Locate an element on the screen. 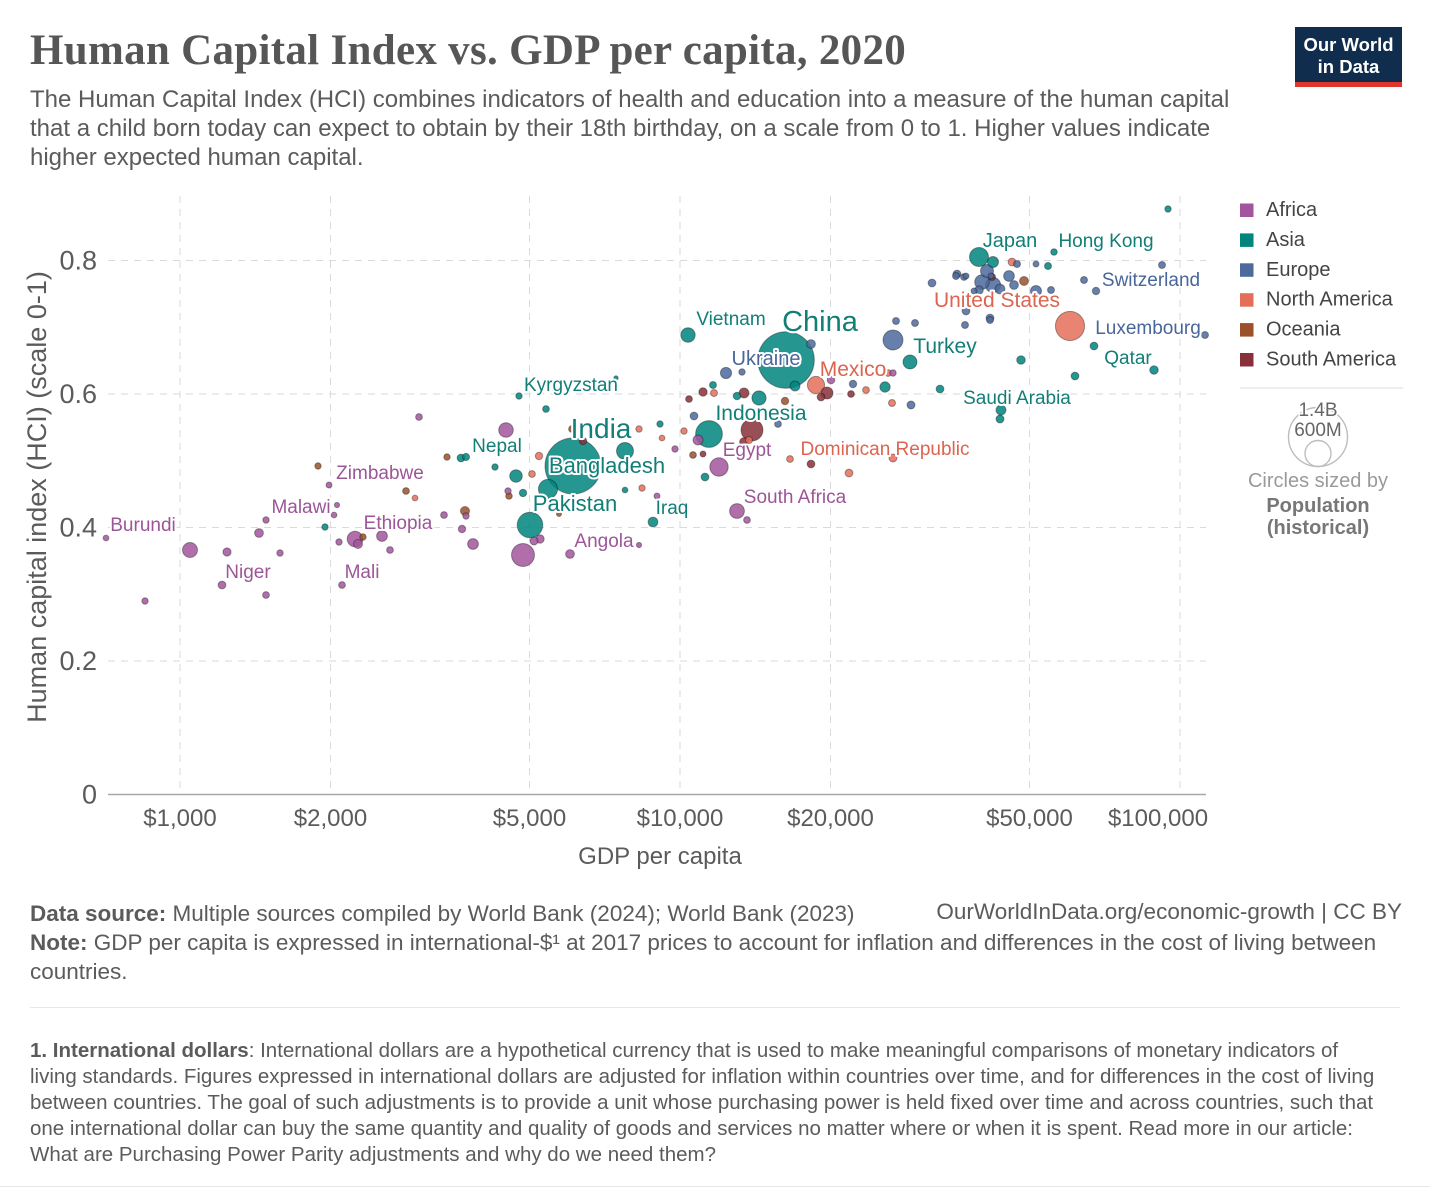  svg-text: $50,000 is located at coordinates (1029, 818).